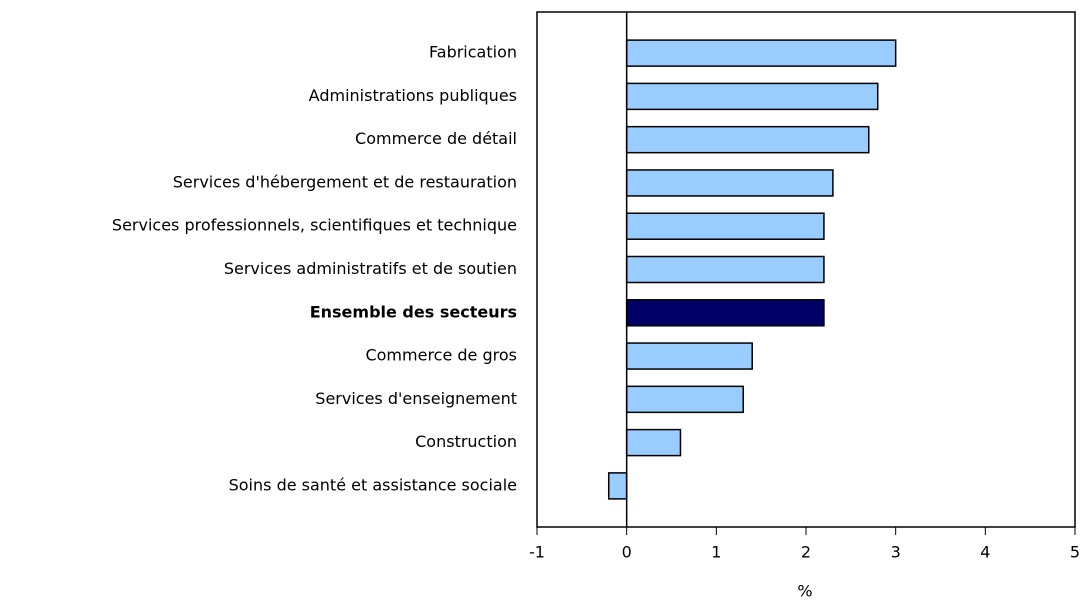 Image resolution: width=1080 pixels, height=602 pixels. I want to click on y-tick-label: Administrations publiques, so click(413, 95).